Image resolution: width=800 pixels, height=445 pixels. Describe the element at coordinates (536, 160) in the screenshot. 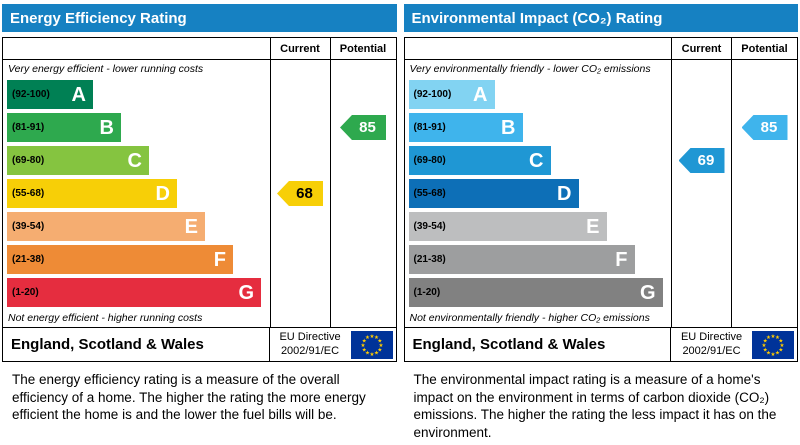

I see `band-letter: C` at that location.